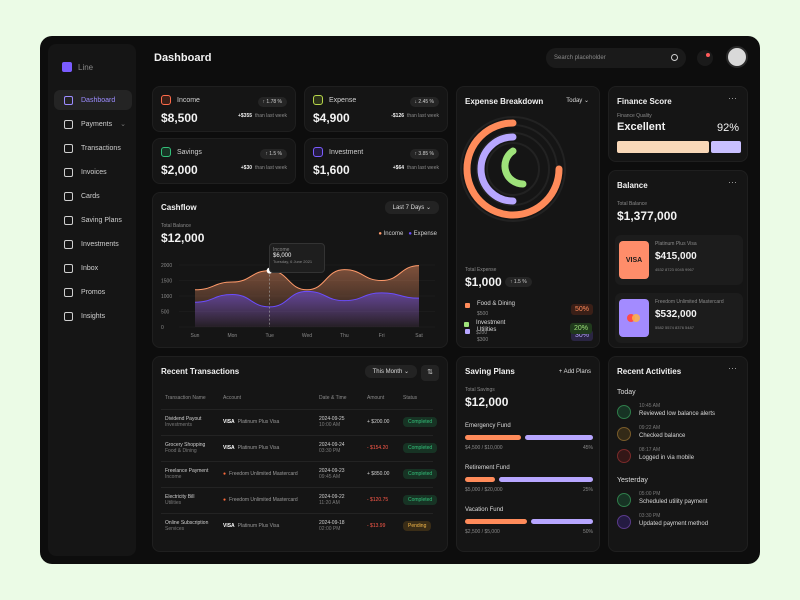 The width and height of the screenshot is (800, 600). What do you see at coordinates (183, 58) in the screenshot?
I see `page-title: Dashboard` at bounding box center [183, 58].